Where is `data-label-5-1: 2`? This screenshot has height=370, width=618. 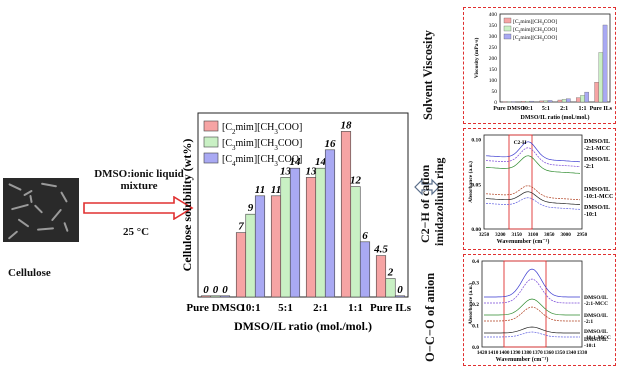
data-label-5-1: 2 is located at coordinates (390, 273).